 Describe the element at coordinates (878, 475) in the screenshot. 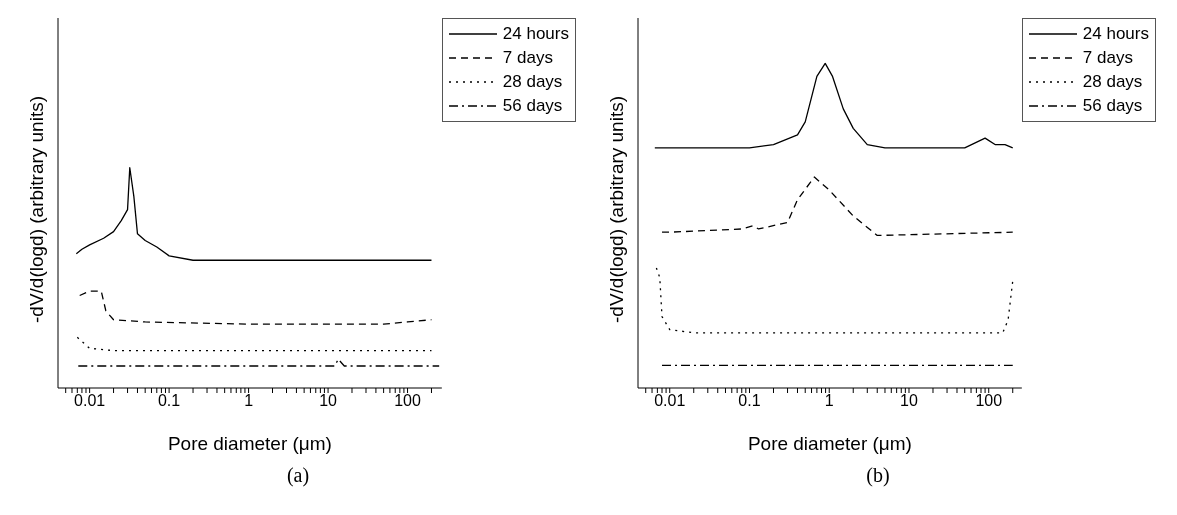

I see `text: (b)` at that location.